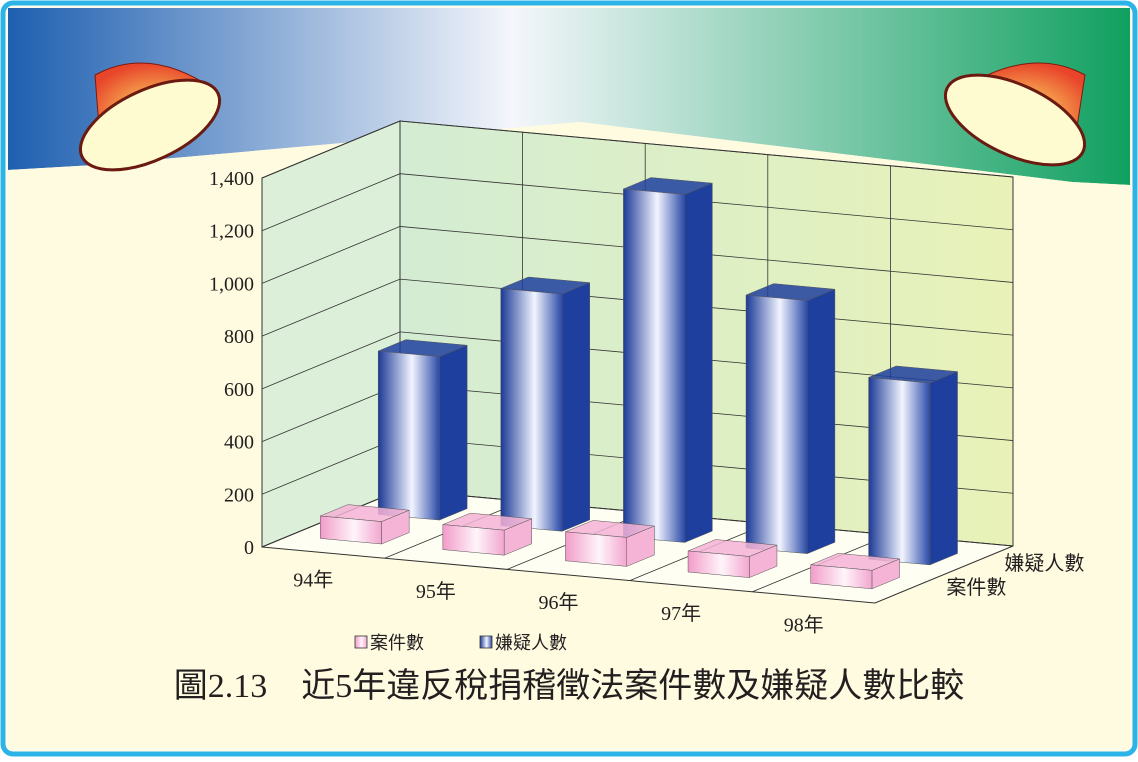 The width and height of the screenshot is (1138, 762). I want to click on depth-label: 案件數, so click(976, 587).